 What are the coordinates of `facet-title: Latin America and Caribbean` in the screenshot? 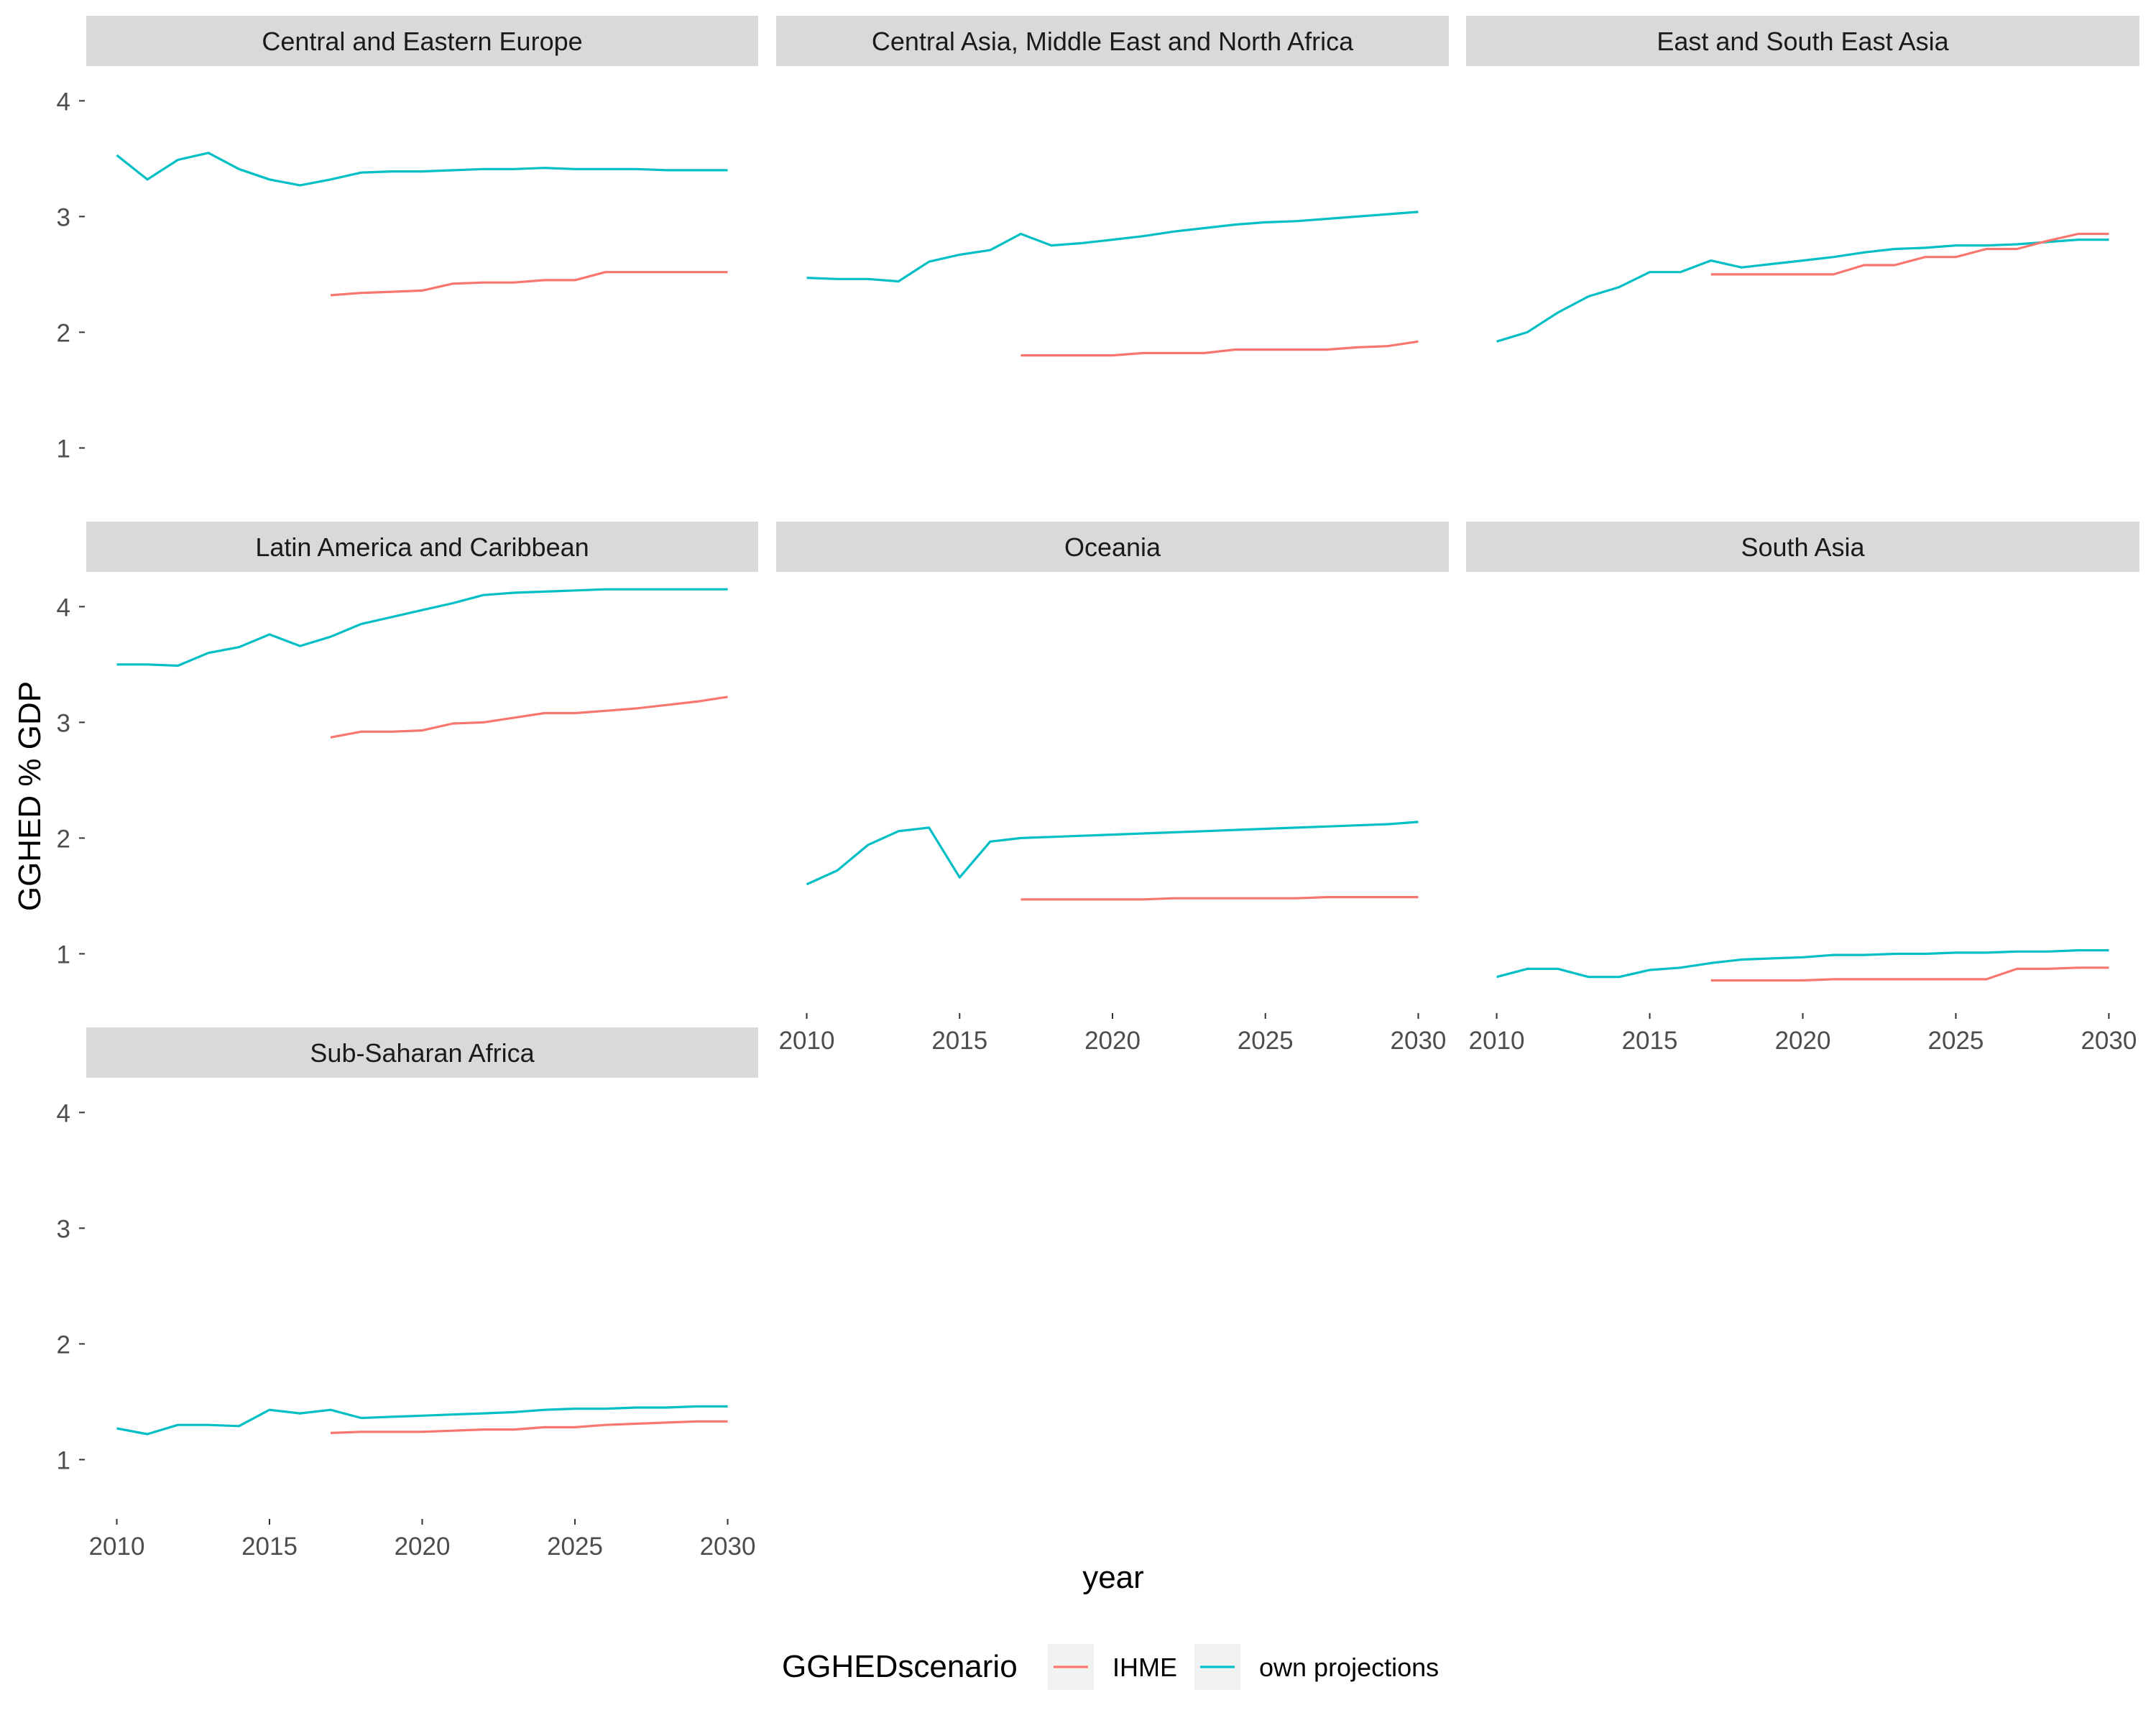 It's located at (422, 547).